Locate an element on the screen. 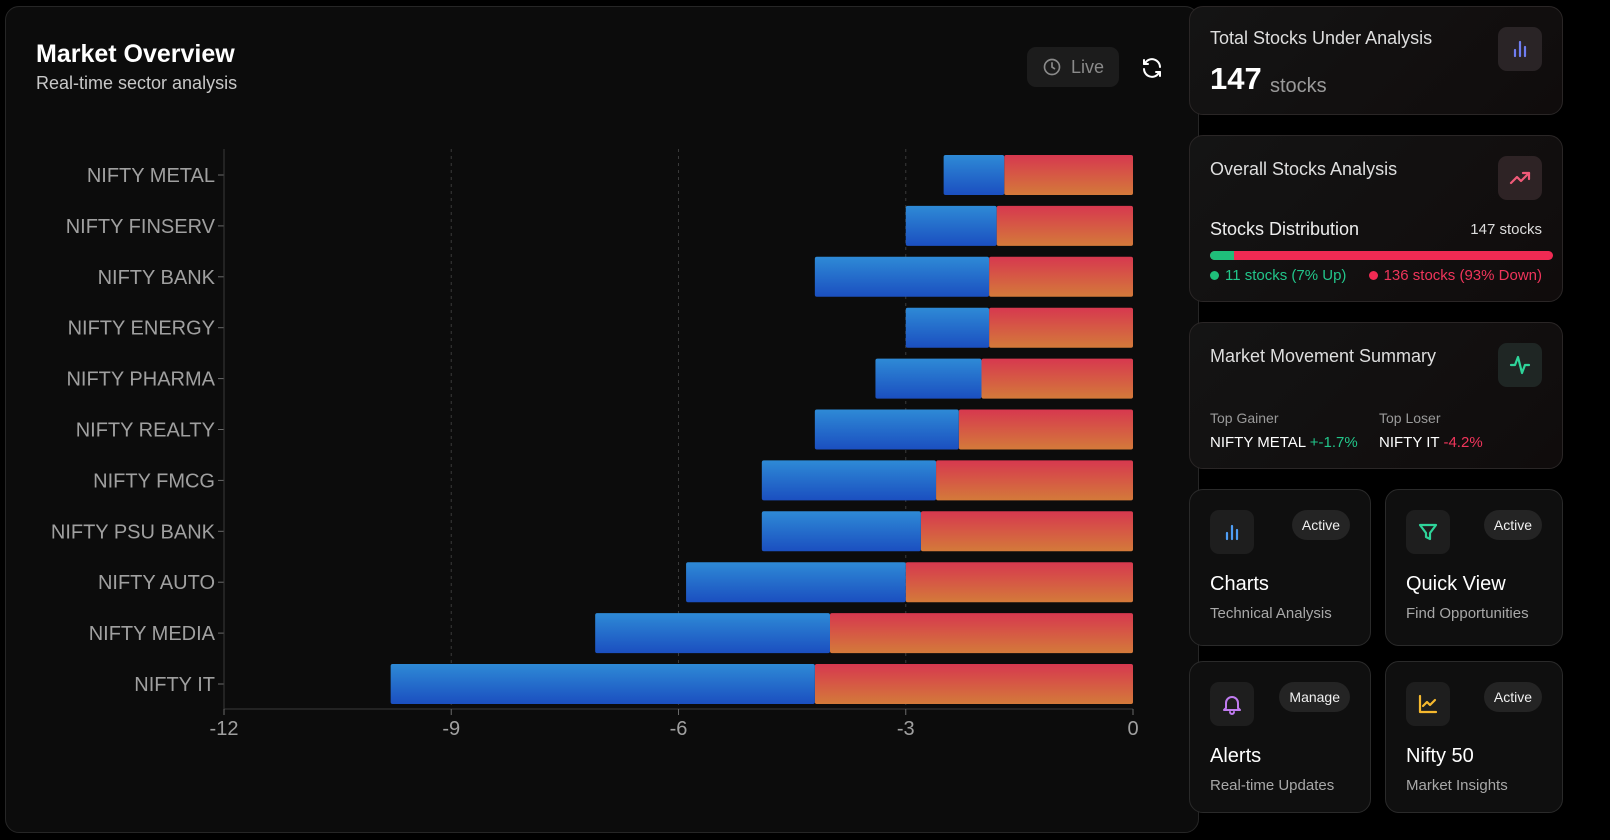  category-label: NIFTY METAL is located at coordinates (151, 176).